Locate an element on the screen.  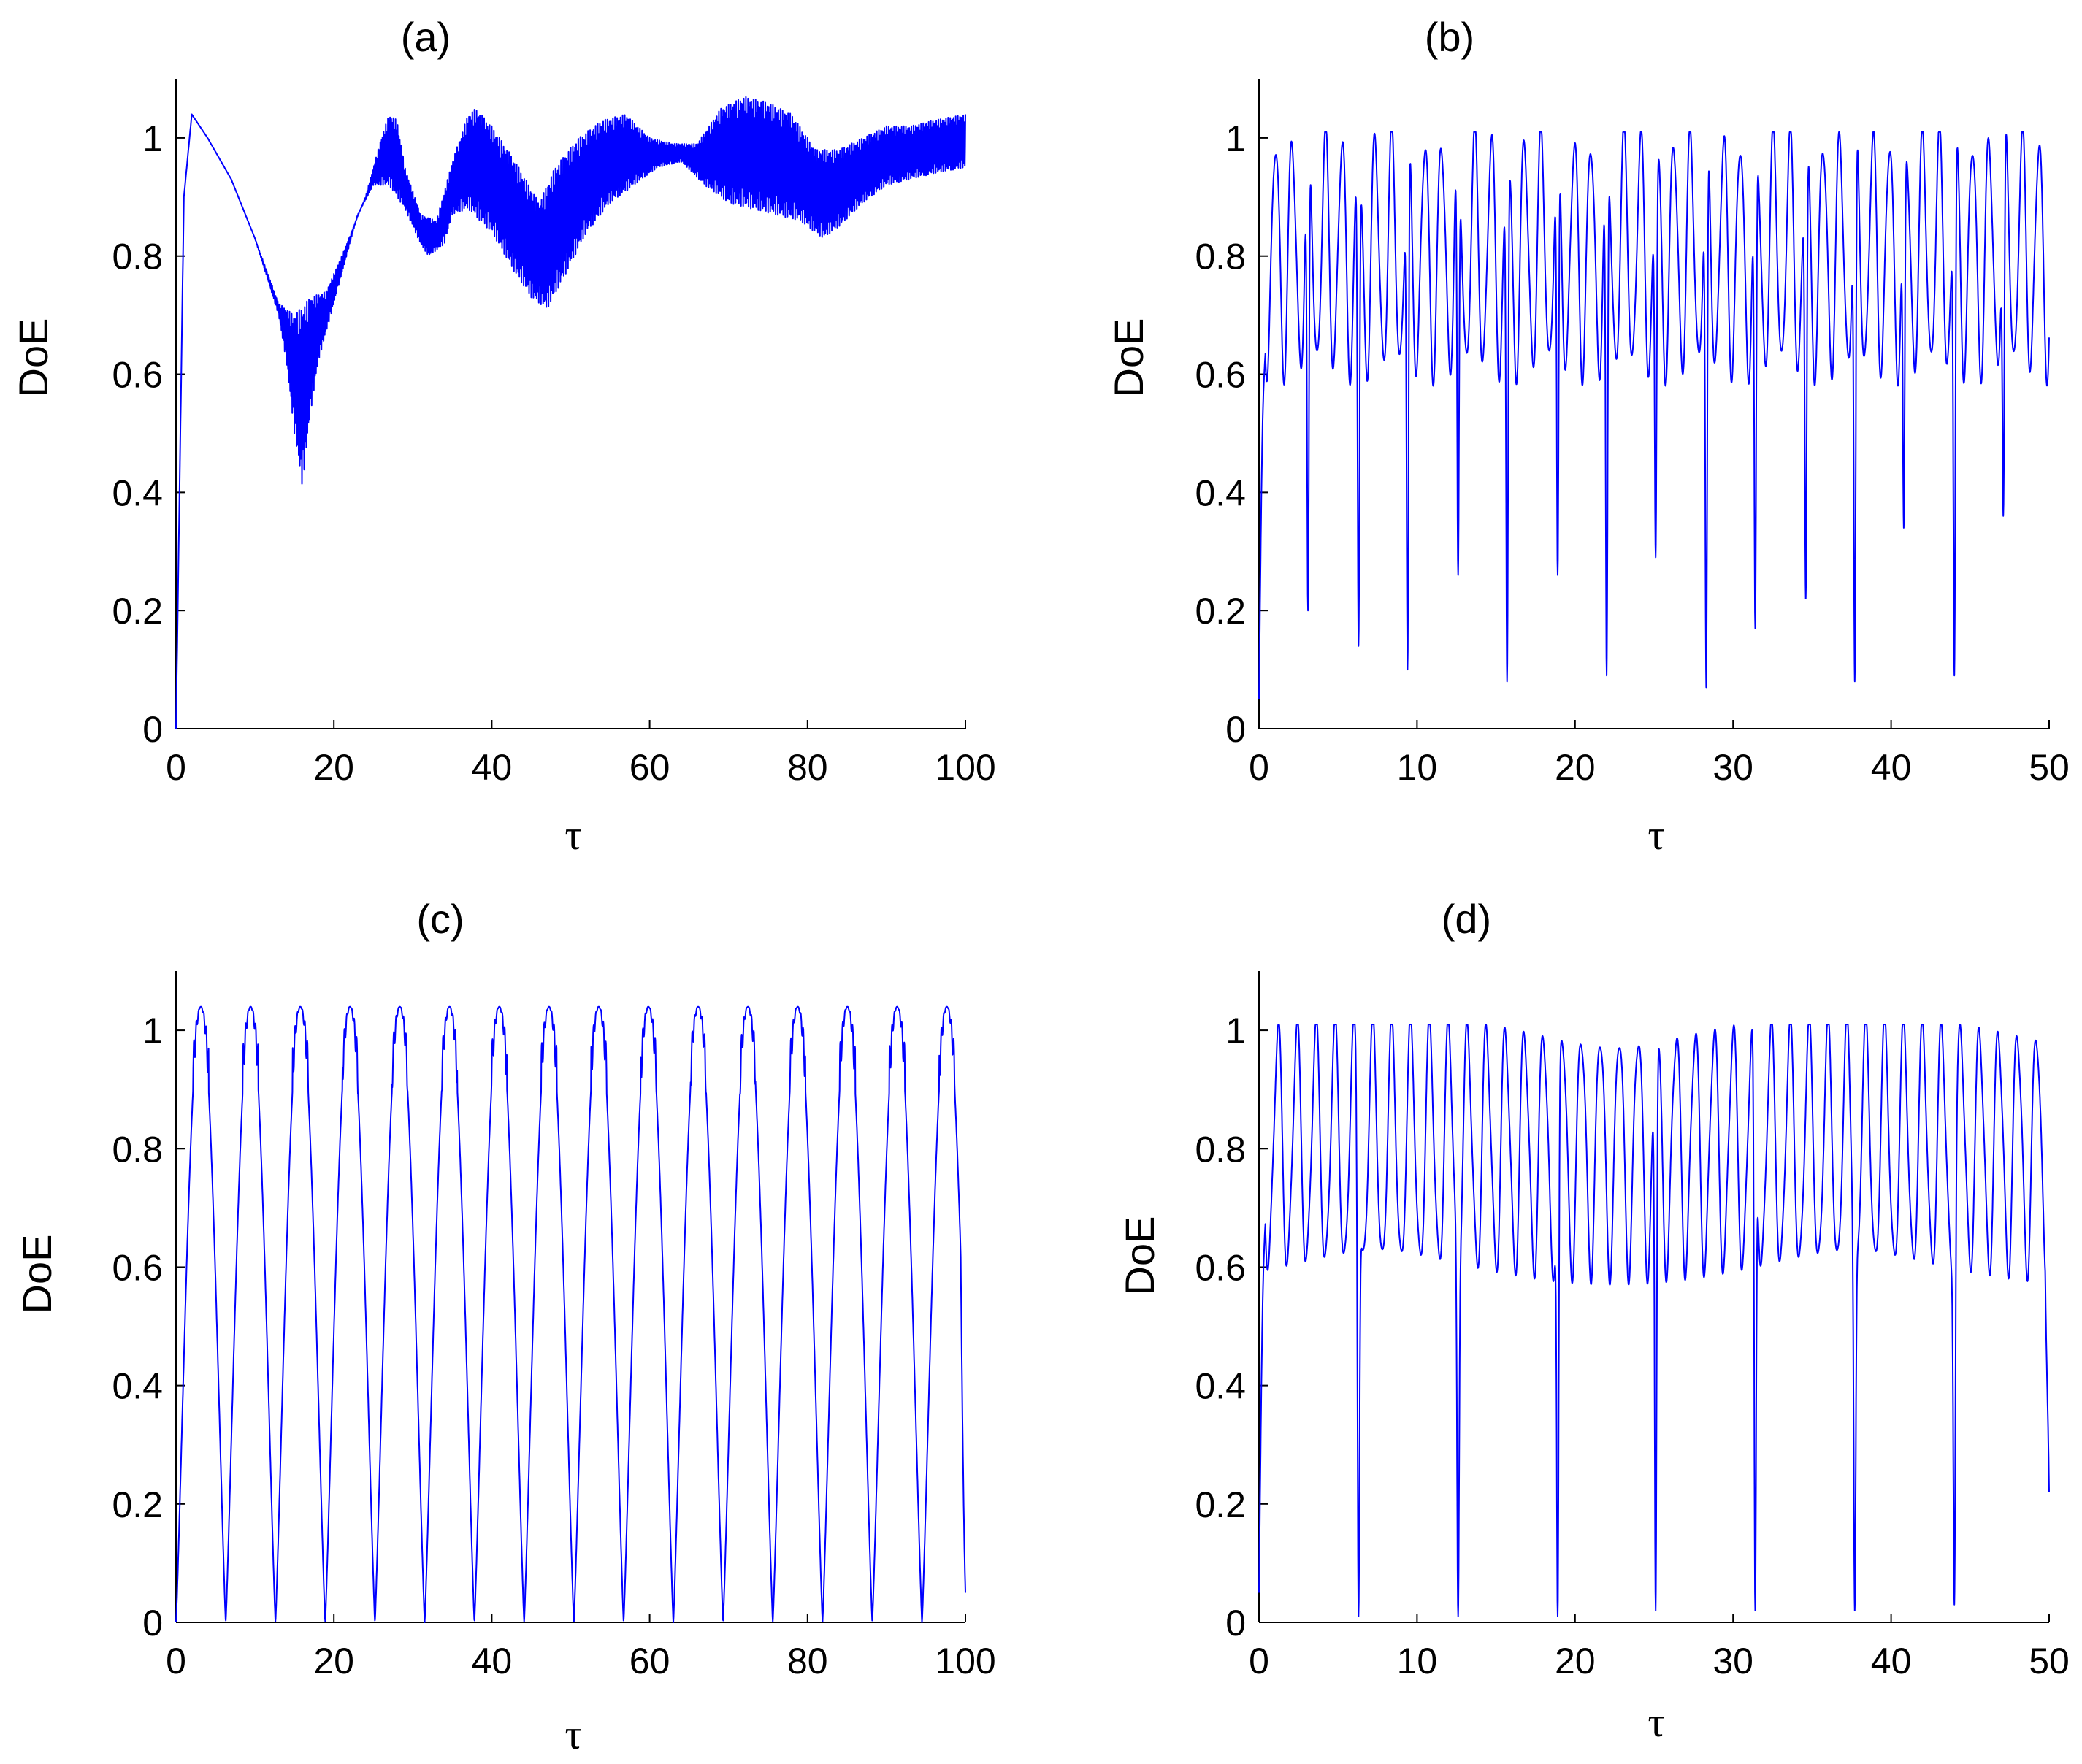
panel-c-ylabel: DoE is located at coordinates (37, 1274).